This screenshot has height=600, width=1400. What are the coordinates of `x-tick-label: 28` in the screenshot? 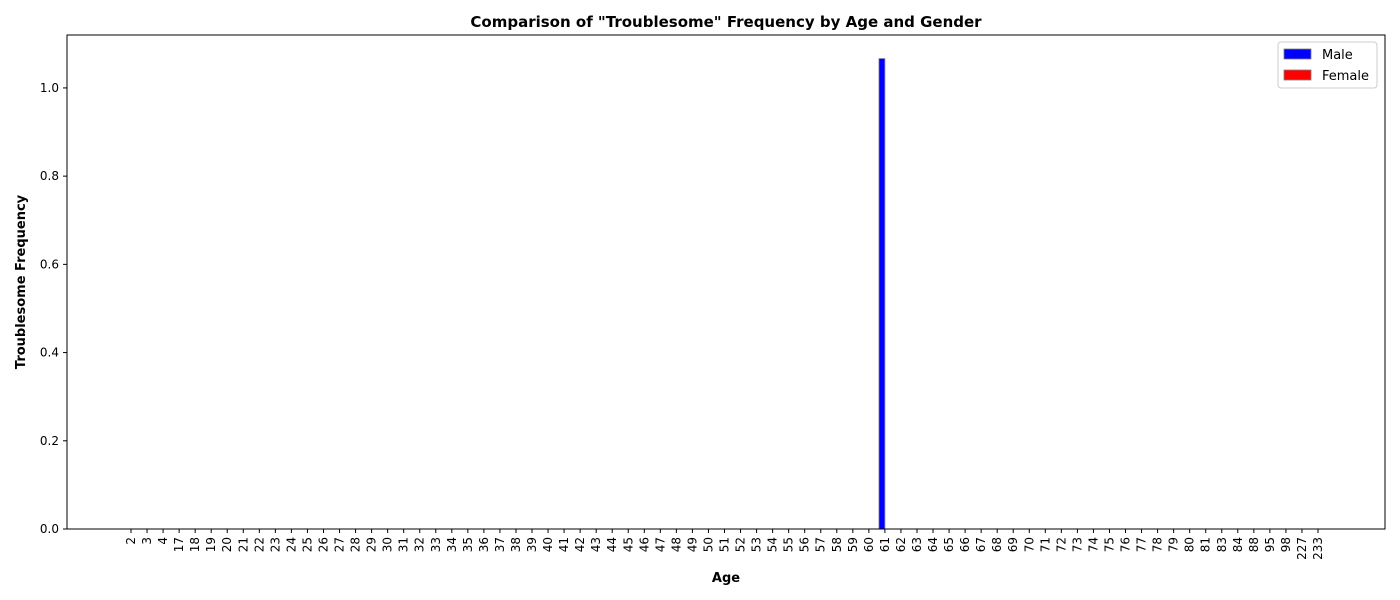 It's located at (356, 544).